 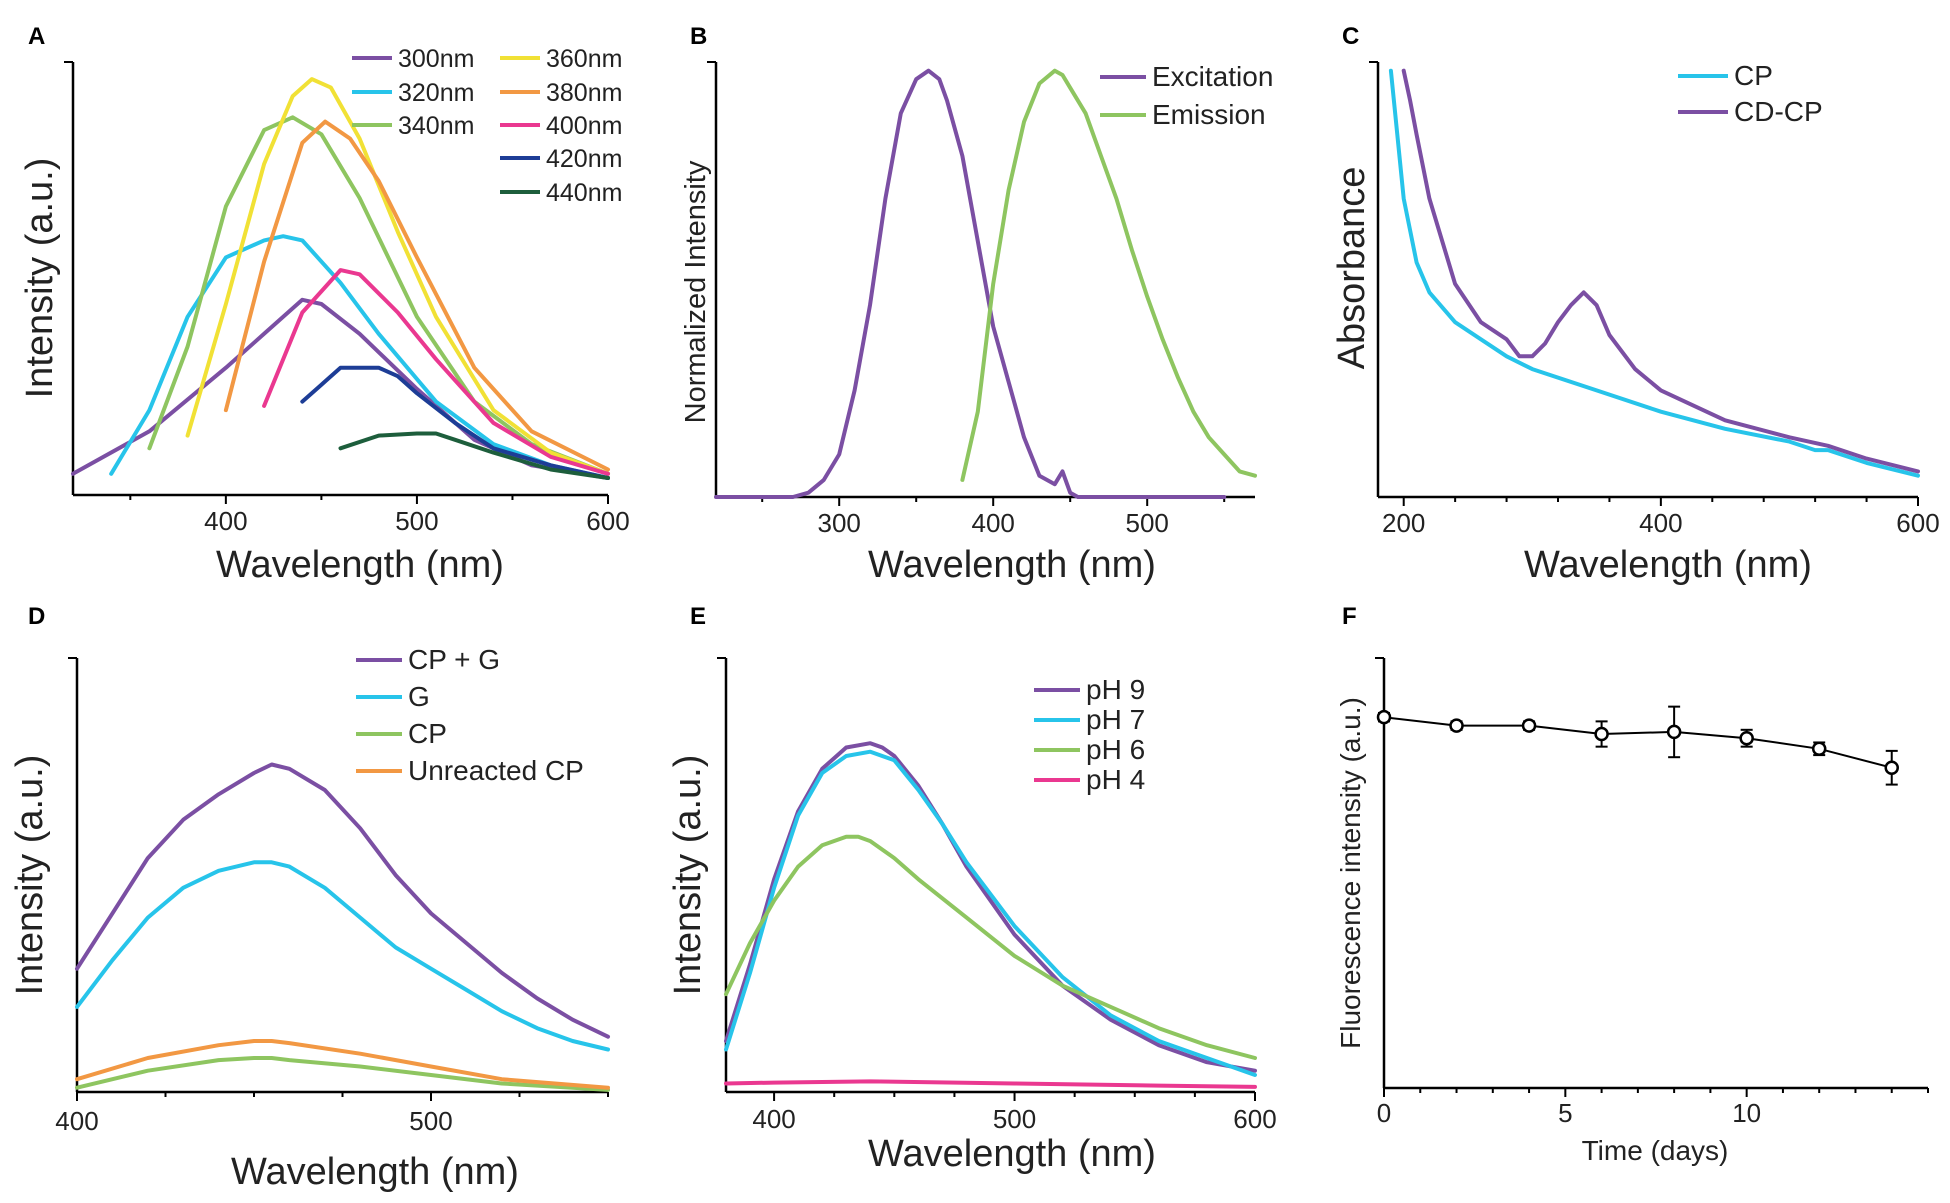 What do you see at coordinates (436, 126) in the screenshot?
I see `legend-label: 340nm` at bounding box center [436, 126].